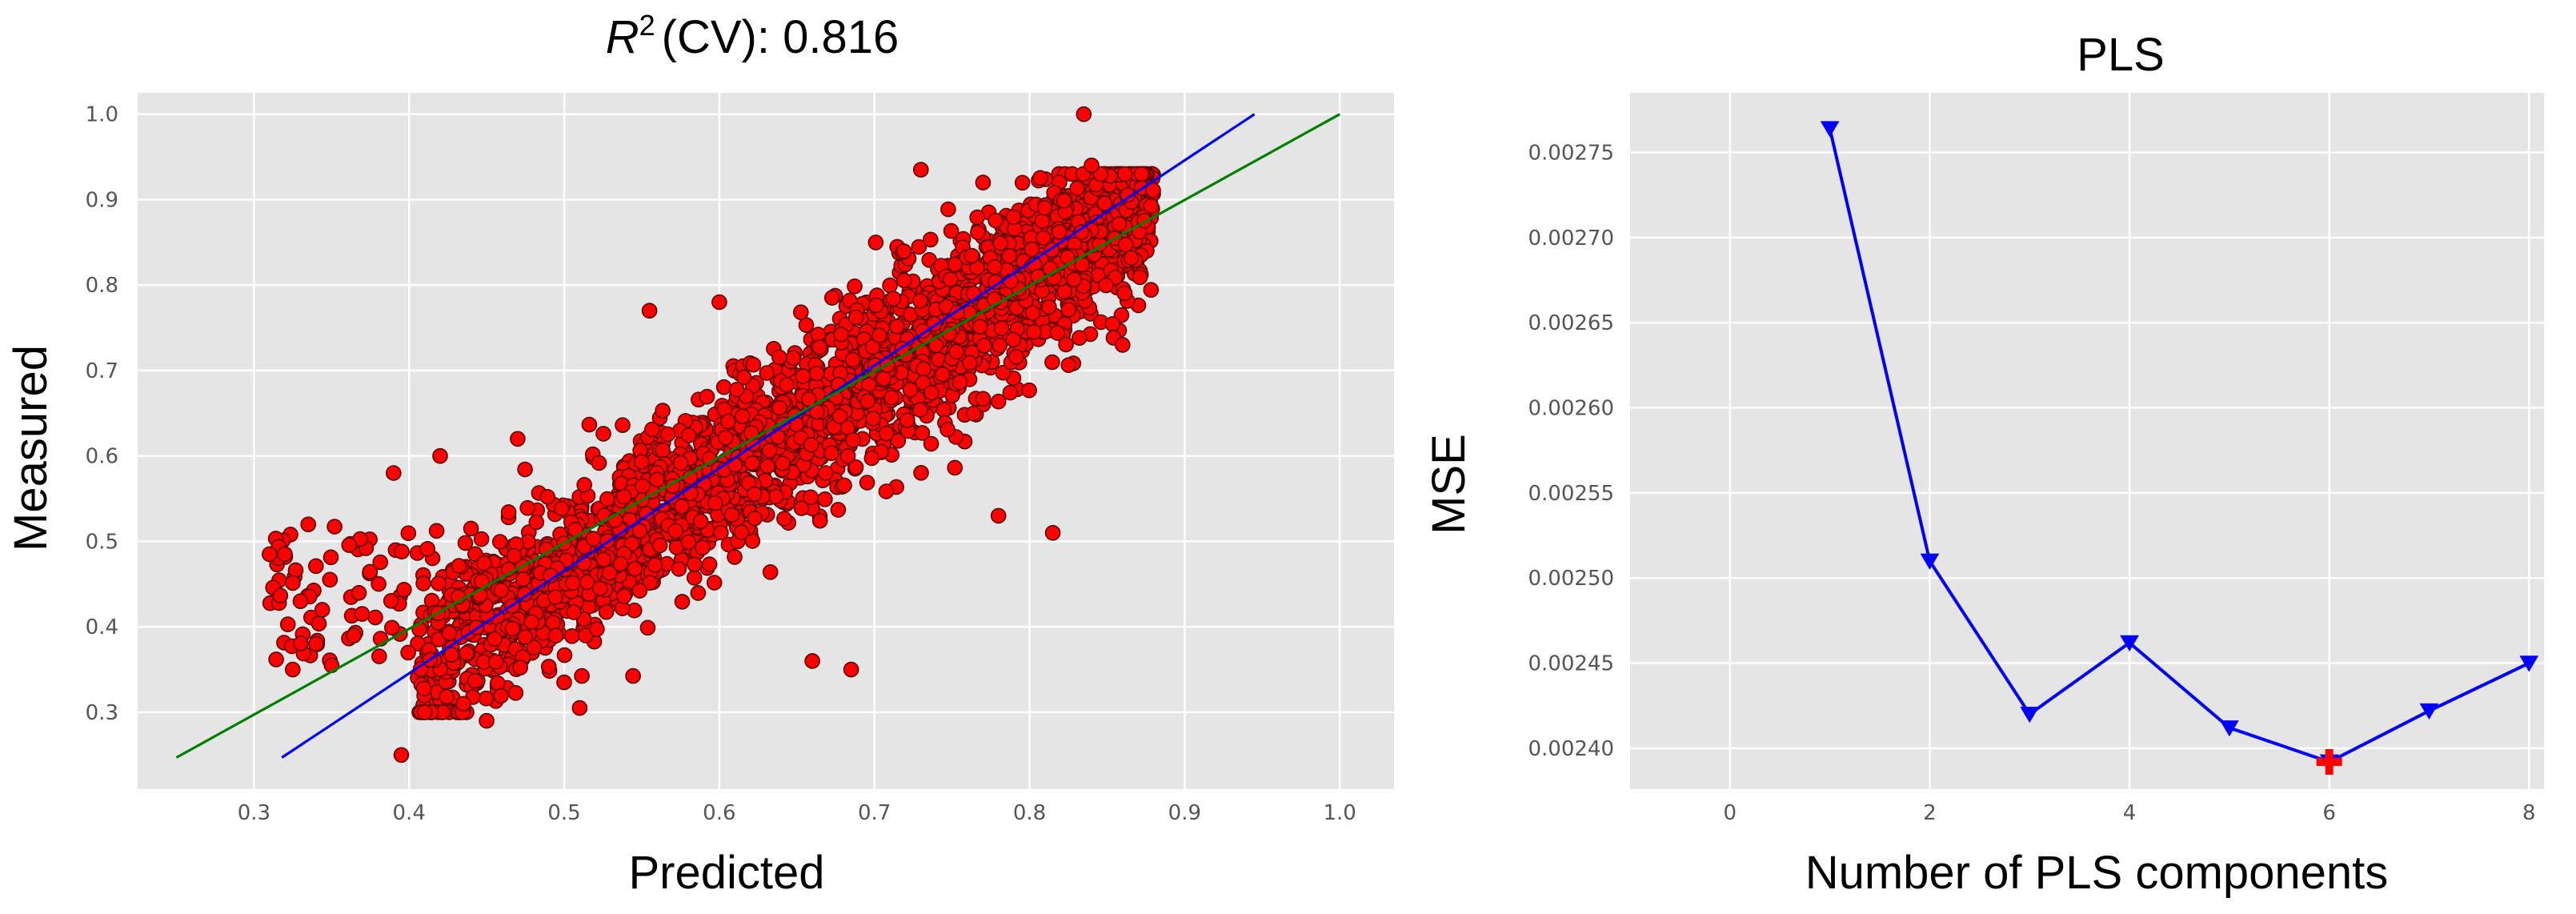  Describe the element at coordinates (1571, 323) in the screenshot. I see `mse-y-tick-label: 0.00265` at that location.